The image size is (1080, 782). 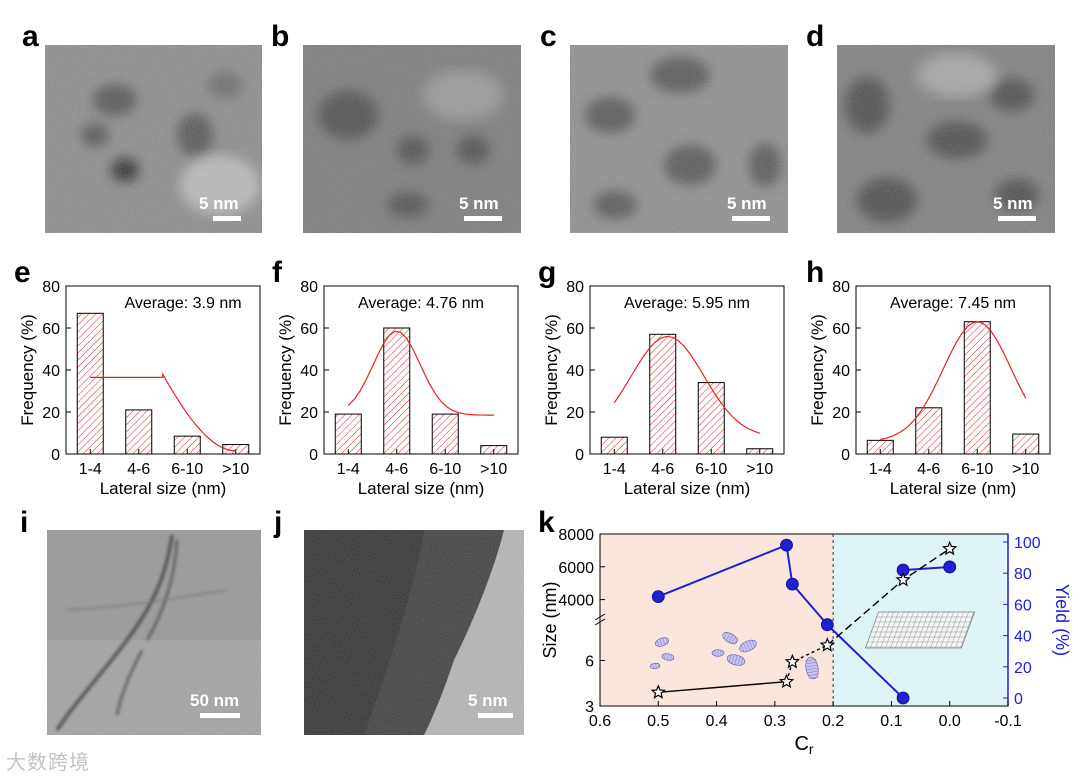 What do you see at coordinates (547, 272) in the screenshot?
I see `panel-label-g: g` at bounding box center [547, 272].